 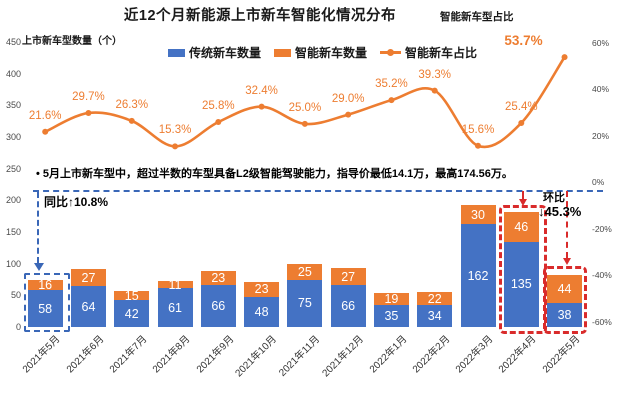 I want to click on x-axis-label: 2021年9月, so click(x=215, y=354).